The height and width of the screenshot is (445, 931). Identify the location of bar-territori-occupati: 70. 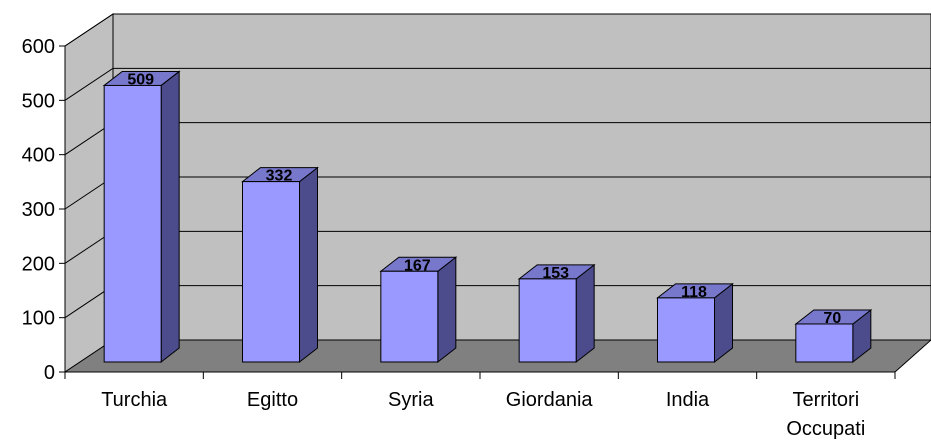
(833, 336).